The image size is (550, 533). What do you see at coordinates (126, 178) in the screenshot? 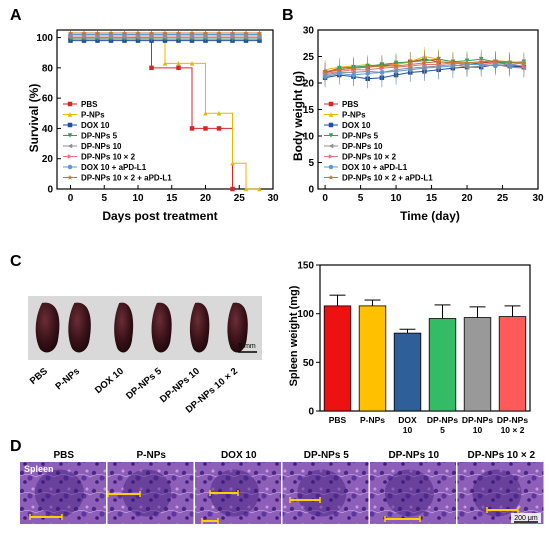
I see `legend-entry: DP-NPs 10 × 2 + aPD-L1` at bounding box center [126, 178].